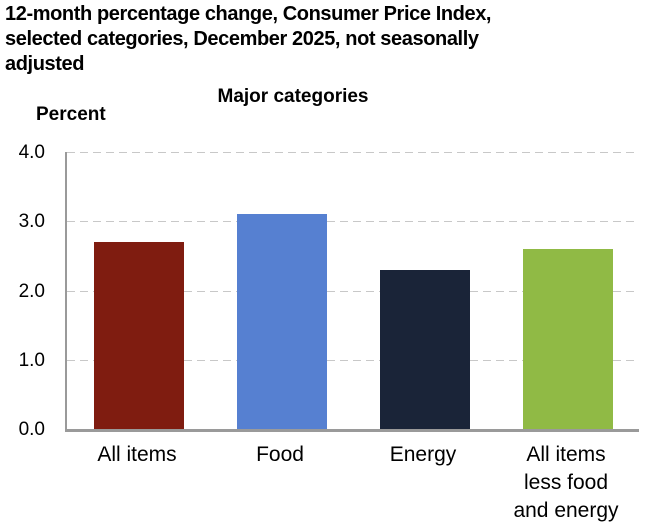 The height and width of the screenshot is (524, 658). Describe the element at coordinates (45, 64) in the screenshot. I see `chart-title-line-3: adjusted` at that location.